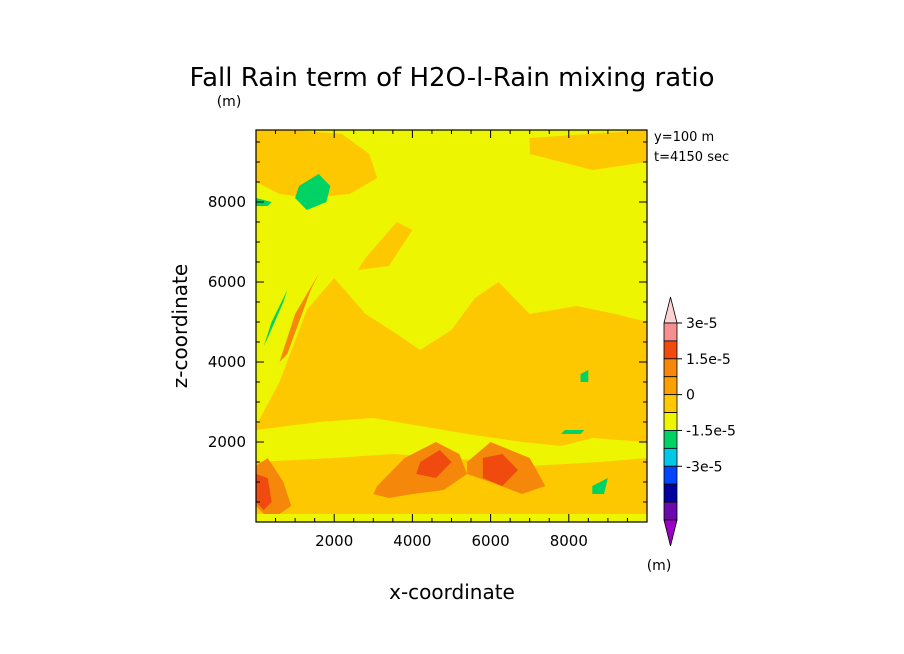  Describe the element at coordinates (684, 137) in the screenshot. I see `annotation-y: y=100 m` at that location.